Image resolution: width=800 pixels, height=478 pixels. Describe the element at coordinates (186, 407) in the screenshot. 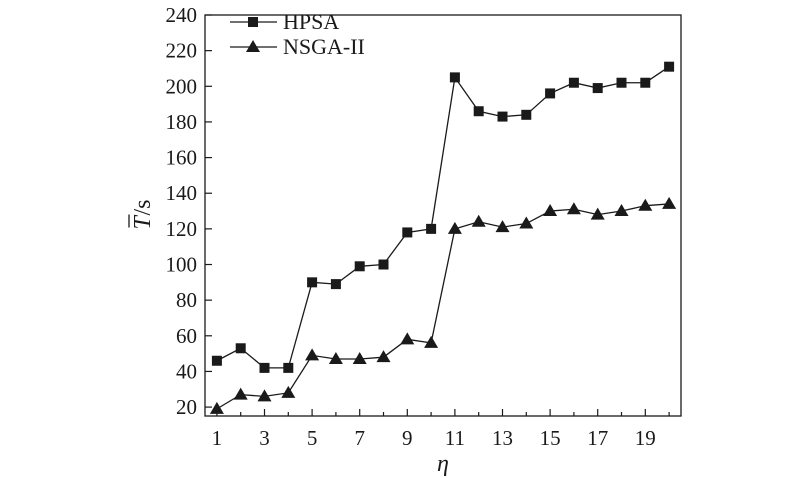

I see `y-tick-label: 20` at that location.